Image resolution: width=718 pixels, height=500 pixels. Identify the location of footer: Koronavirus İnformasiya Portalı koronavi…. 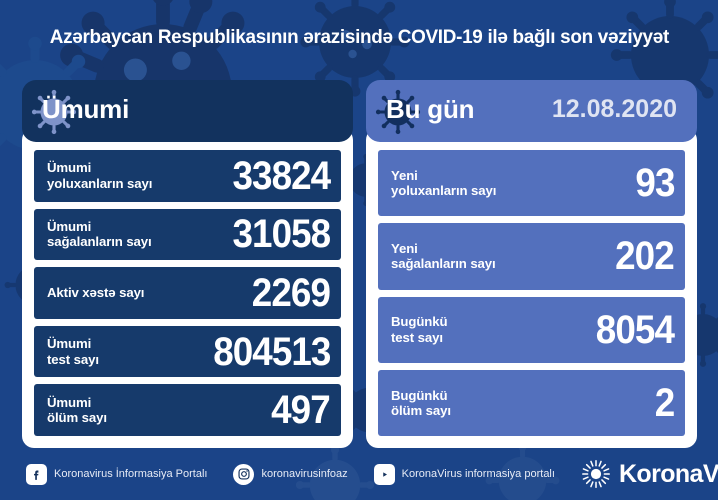
(359, 474).